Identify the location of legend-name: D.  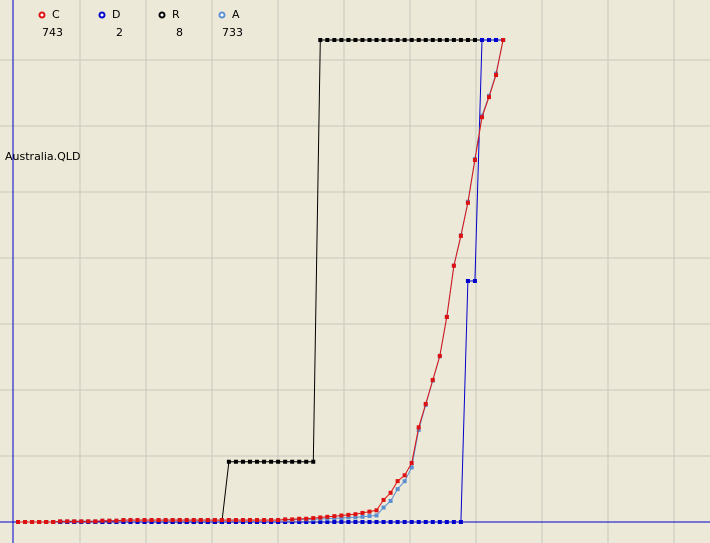
(116, 14).